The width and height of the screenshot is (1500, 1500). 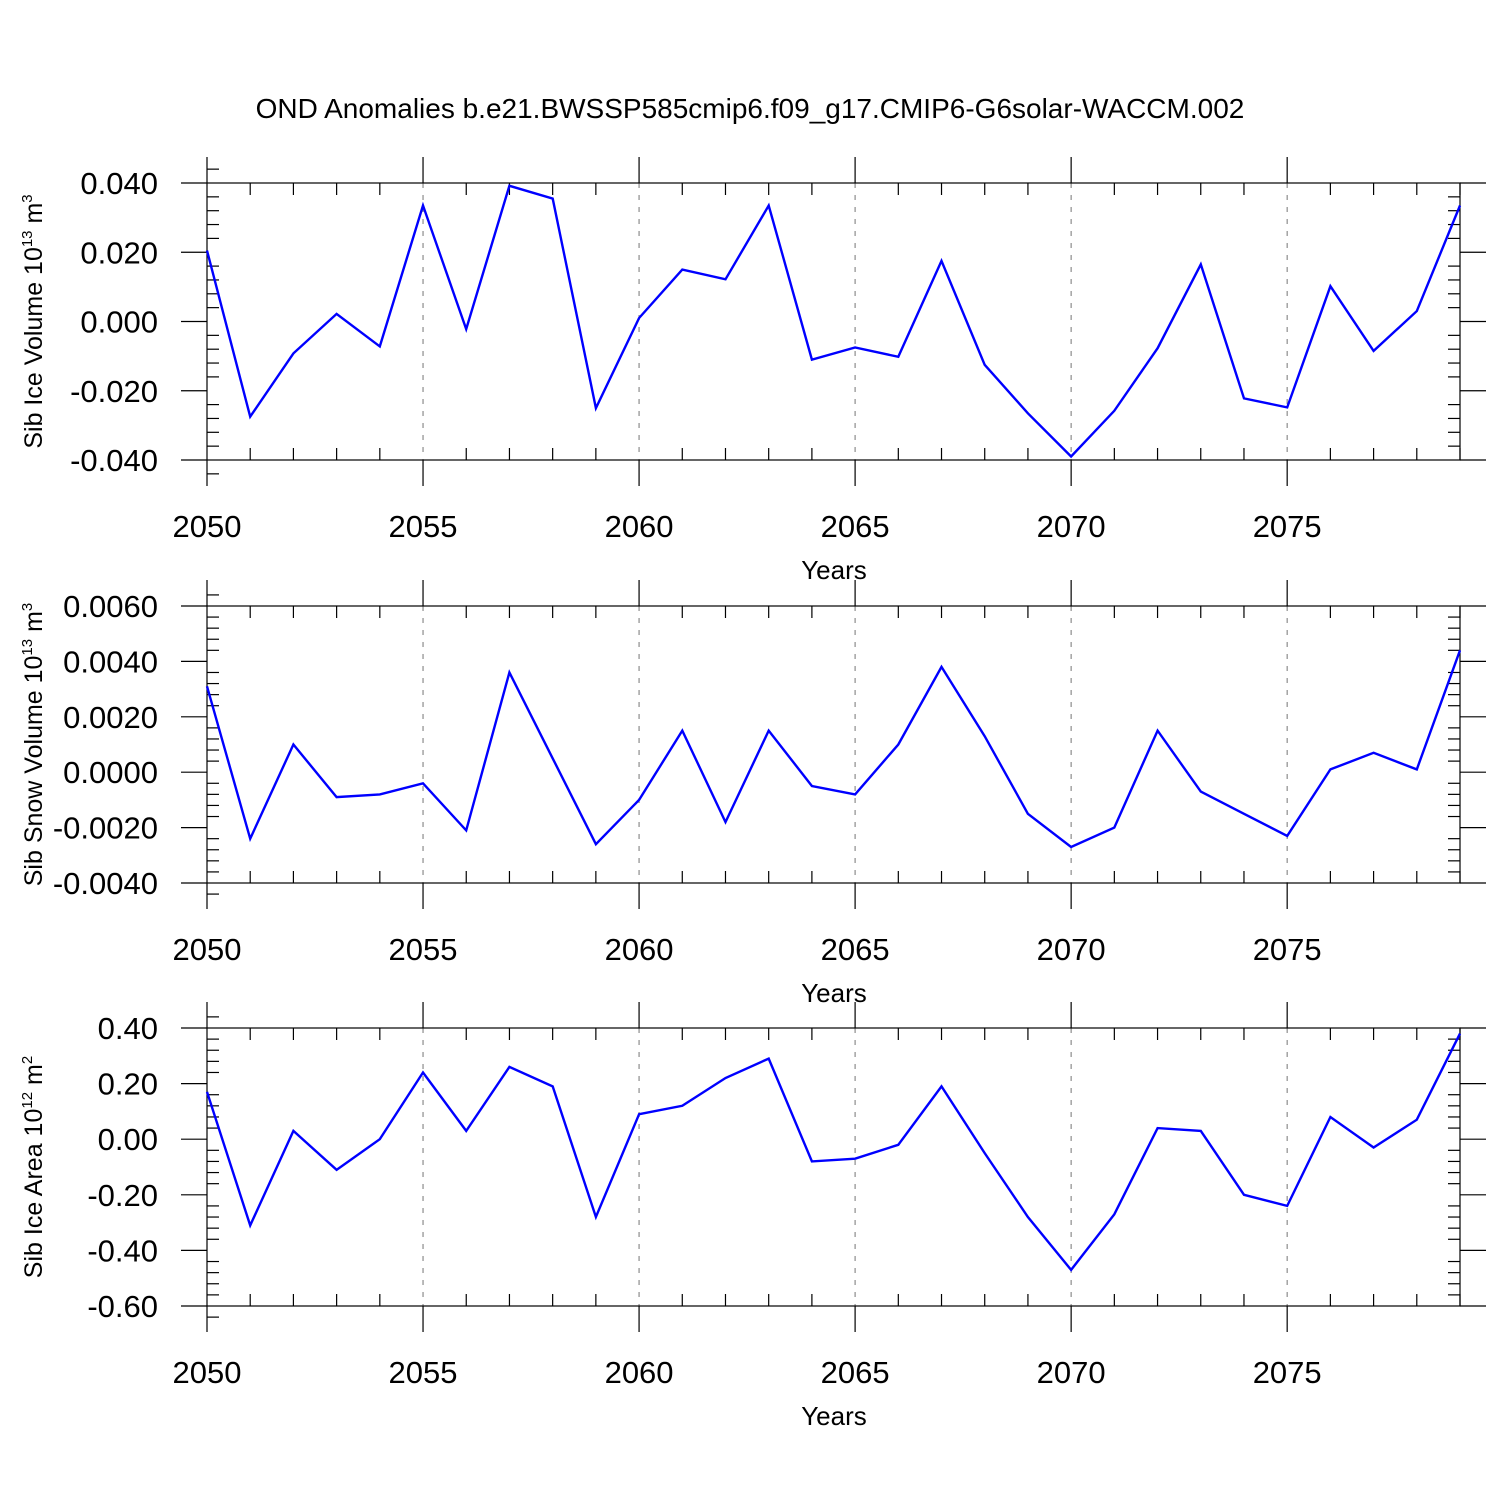 I want to click on y-tick-label: 0.0000, so click(x=110, y=772).